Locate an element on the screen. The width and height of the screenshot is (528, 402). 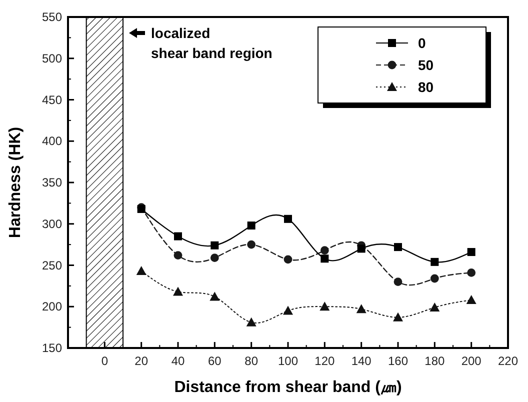
x-tick-label: 100 is located at coordinates (288, 361).